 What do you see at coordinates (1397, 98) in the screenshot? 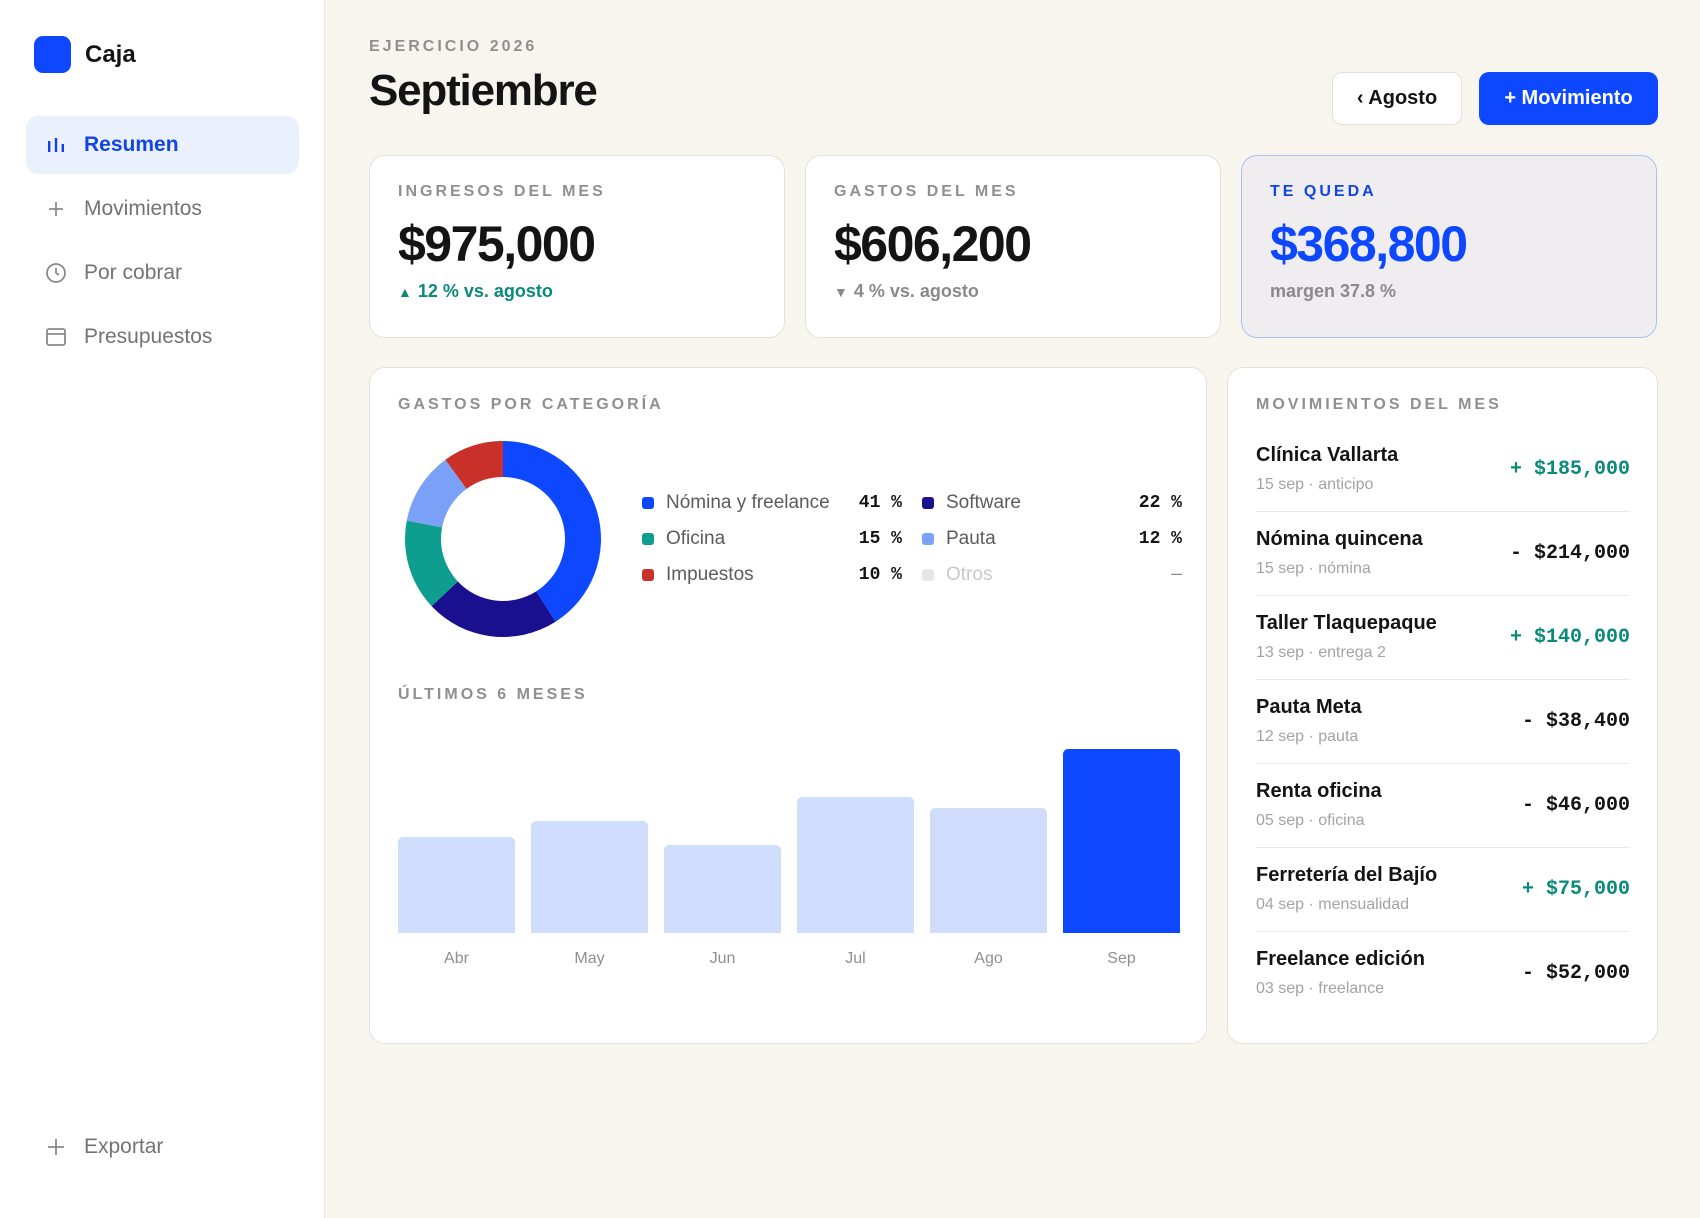
I see `previous-month-button: ‹ Agosto` at bounding box center [1397, 98].